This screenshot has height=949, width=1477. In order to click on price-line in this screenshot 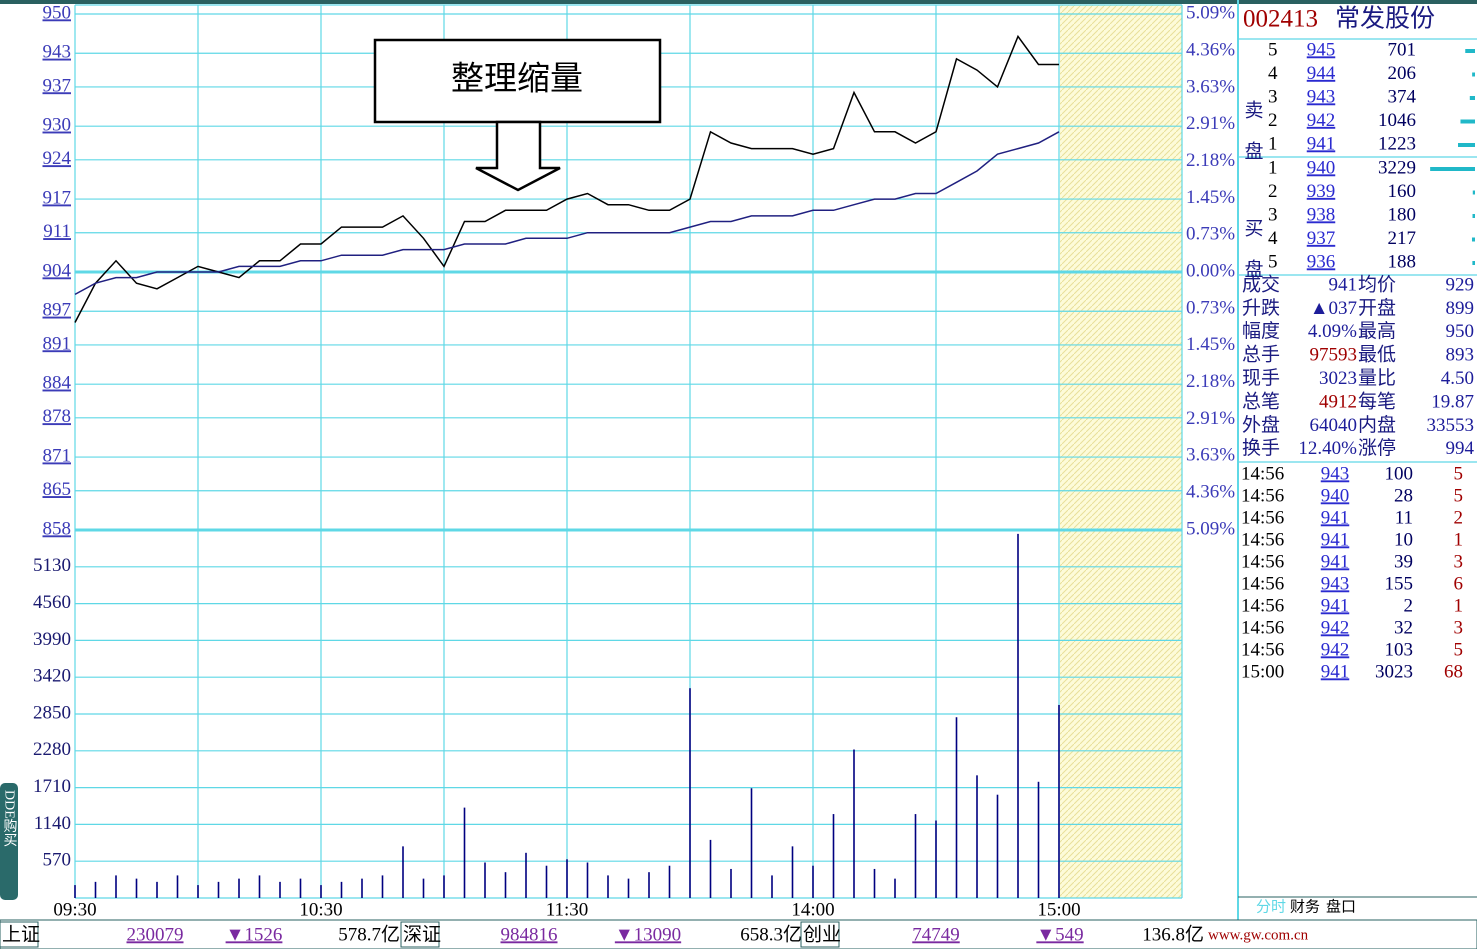, I will do `click(567, 213)`.